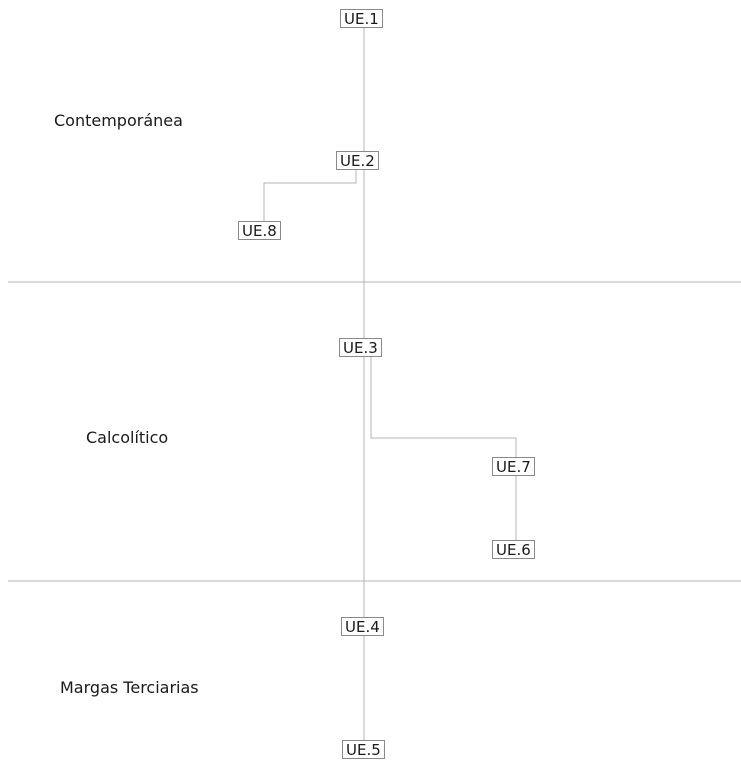 Image resolution: width=741 pixels, height=762 pixels. I want to click on ue-node-3: UE.3, so click(360, 347).